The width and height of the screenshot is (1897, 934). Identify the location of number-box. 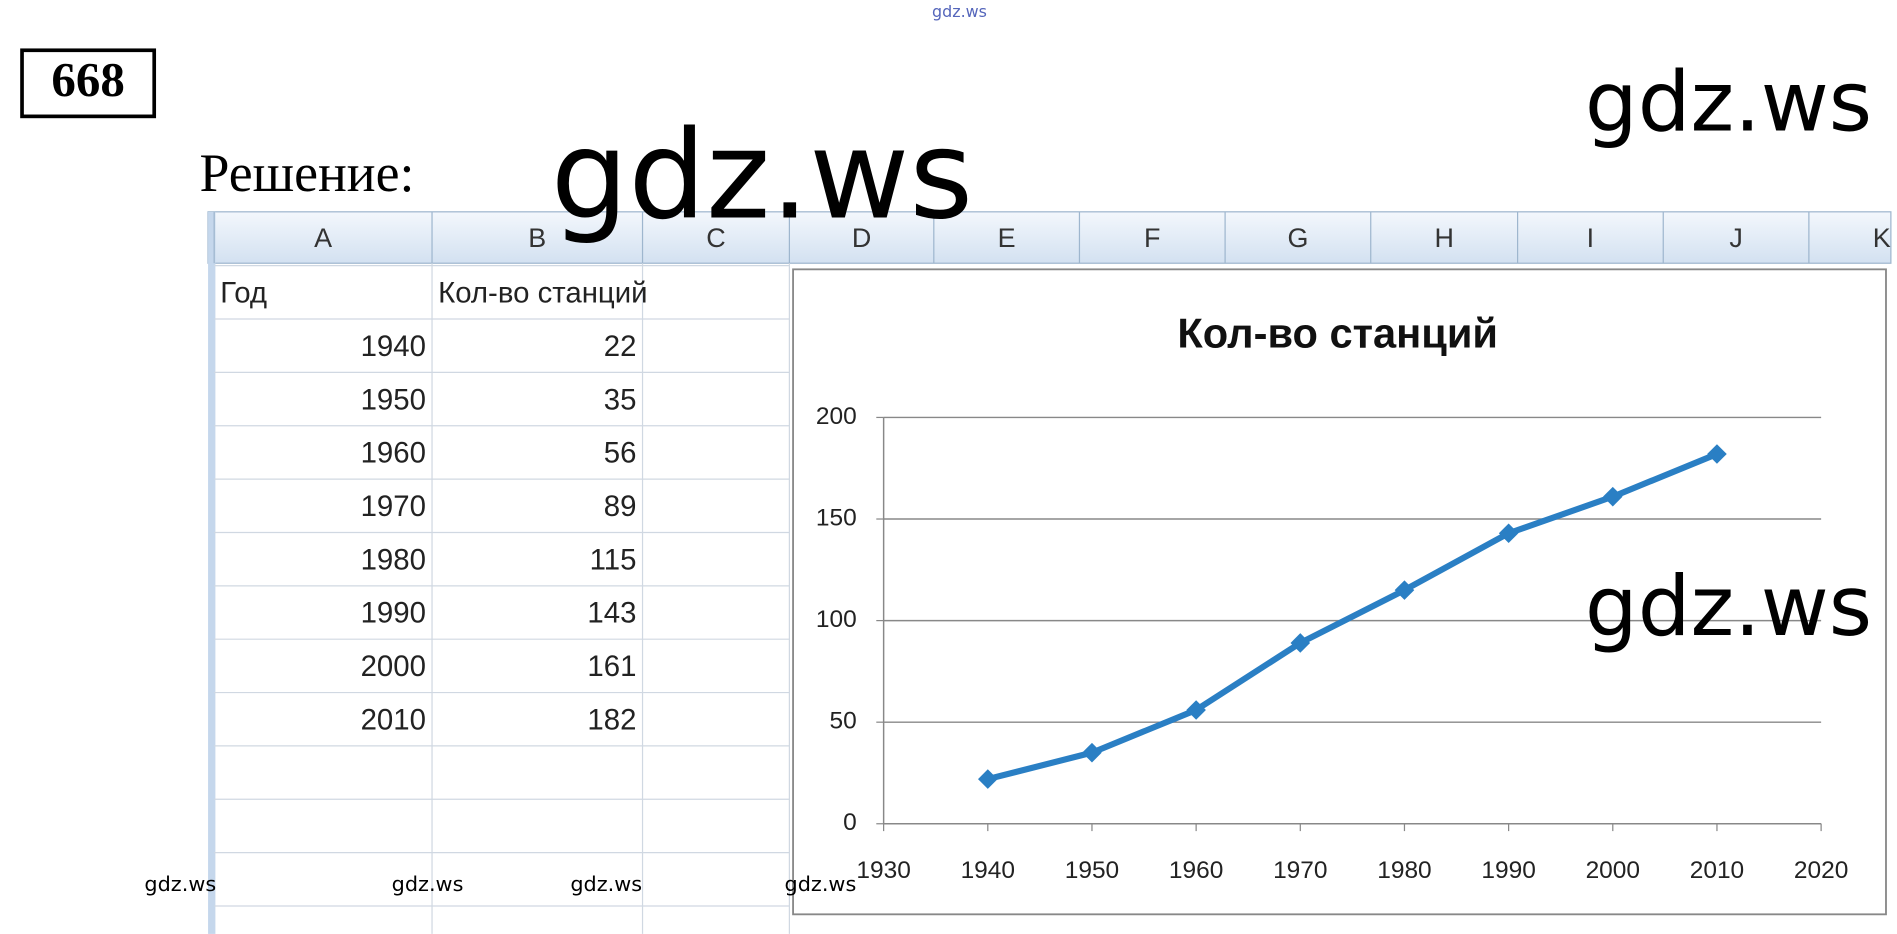
(88, 83).